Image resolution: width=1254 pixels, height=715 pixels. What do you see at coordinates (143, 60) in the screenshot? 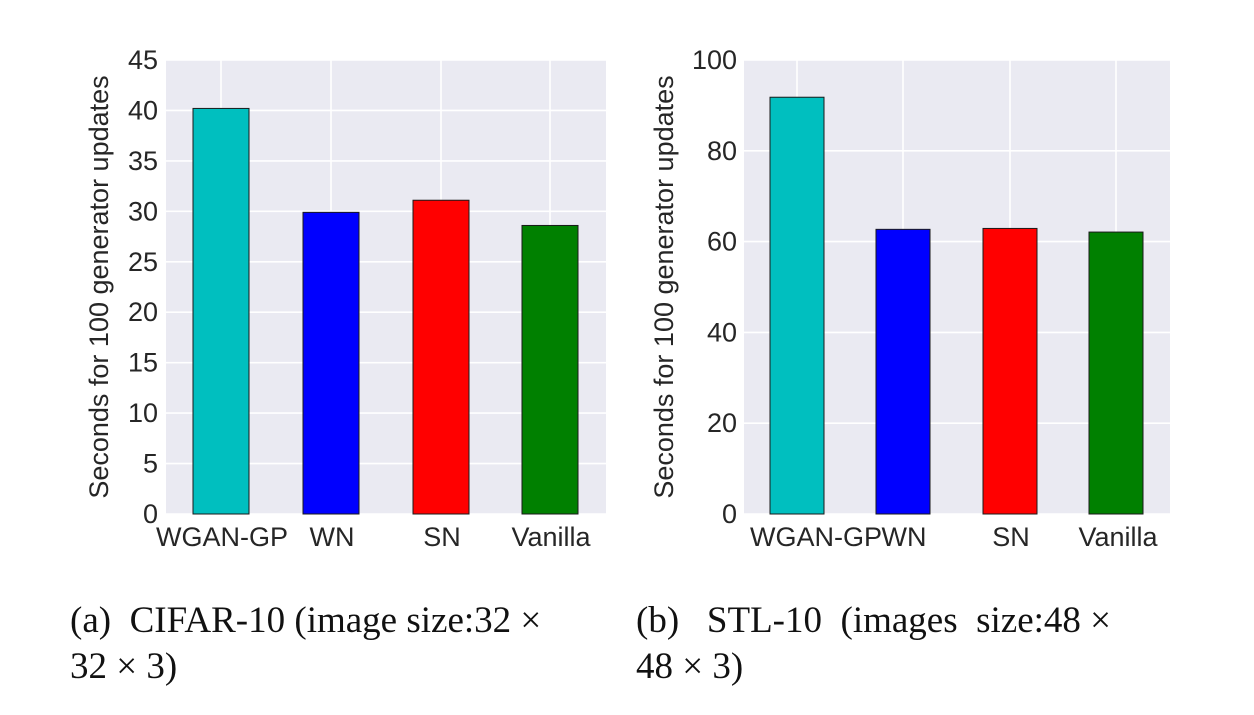
I see `y-tick-label: 45` at bounding box center [143, 60].